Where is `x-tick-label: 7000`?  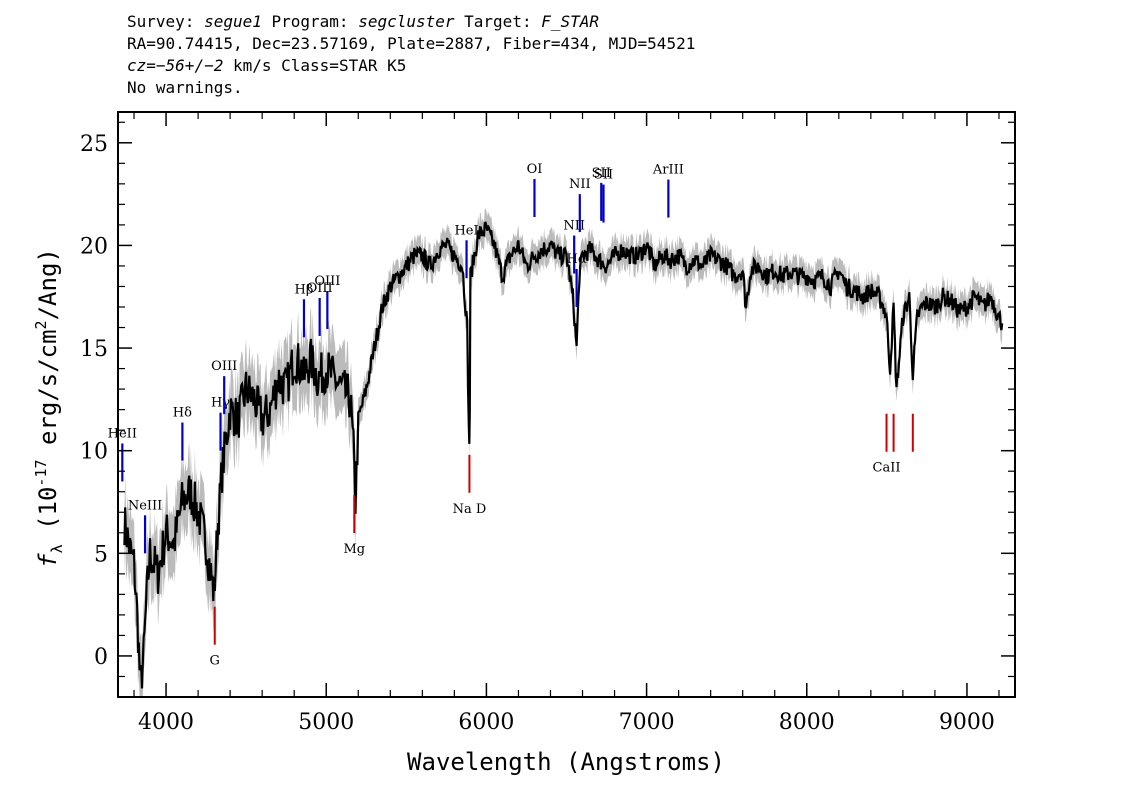 x-tick-label: 7000 is located at coordinates (647, 722).